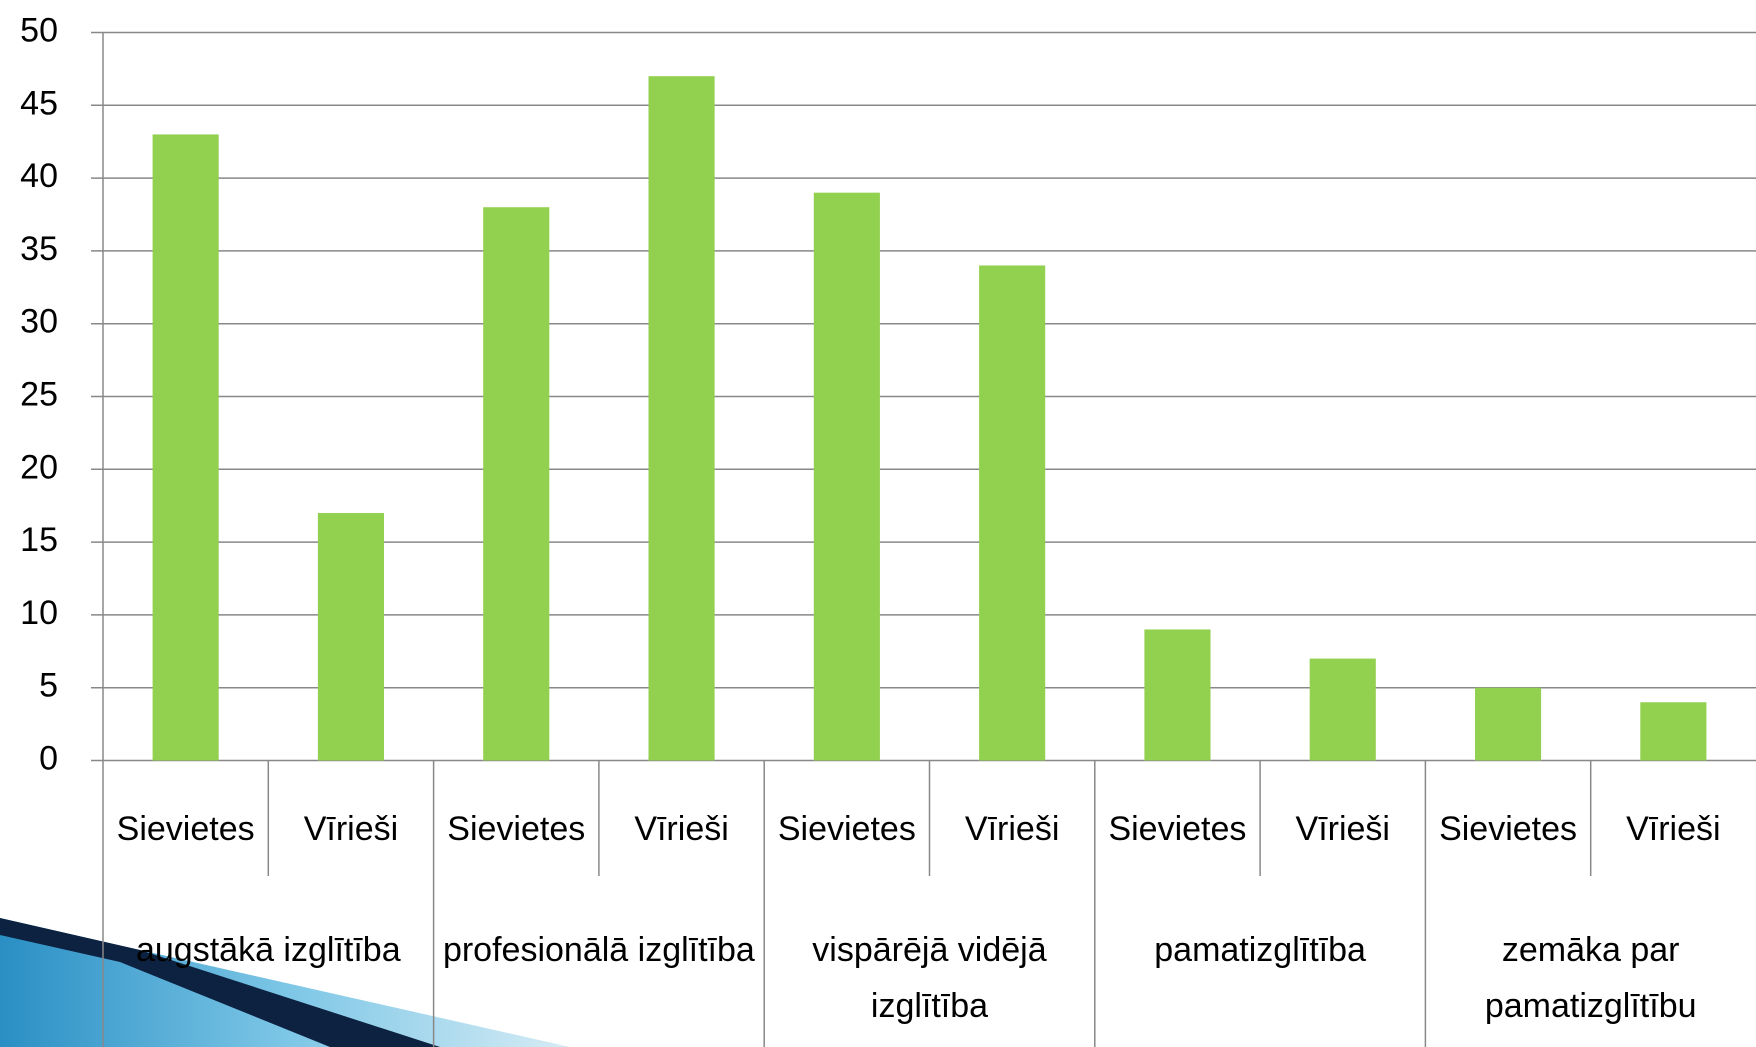  Describe the element at coordinates (268, 950) in the screenshot. I see `group-label: augstākā izglītība` at that location.